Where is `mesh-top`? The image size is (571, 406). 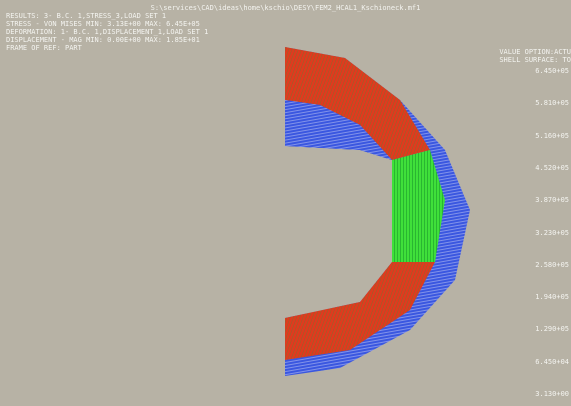
mesh-top is located at coordinates (357, 103).